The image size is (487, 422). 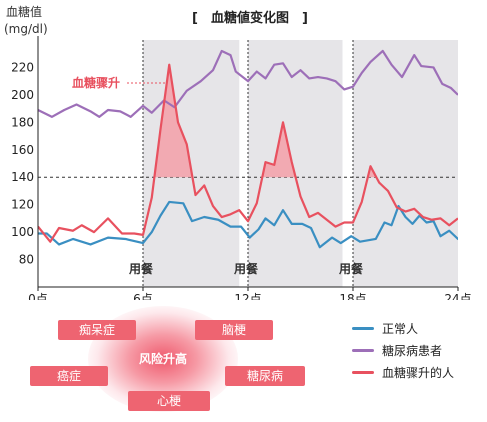 What do you see at coordinates (22, 95) in the screenshot?
I see `y-tick-label: 200` at bounding box center [22, 95].